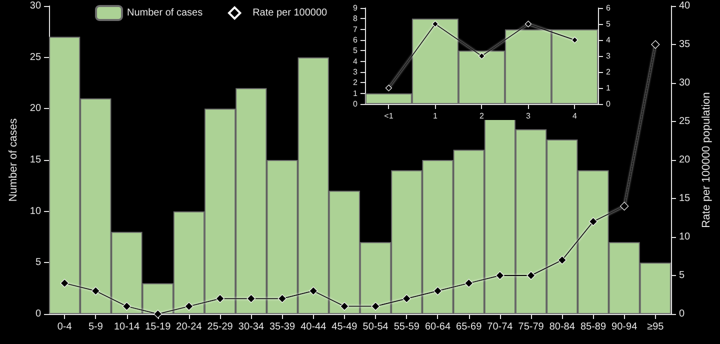  What do you see at coordinates (562, 327) in the screenshot?
I see `x-tick-label: 80-84` at bounding box center [562, 327].